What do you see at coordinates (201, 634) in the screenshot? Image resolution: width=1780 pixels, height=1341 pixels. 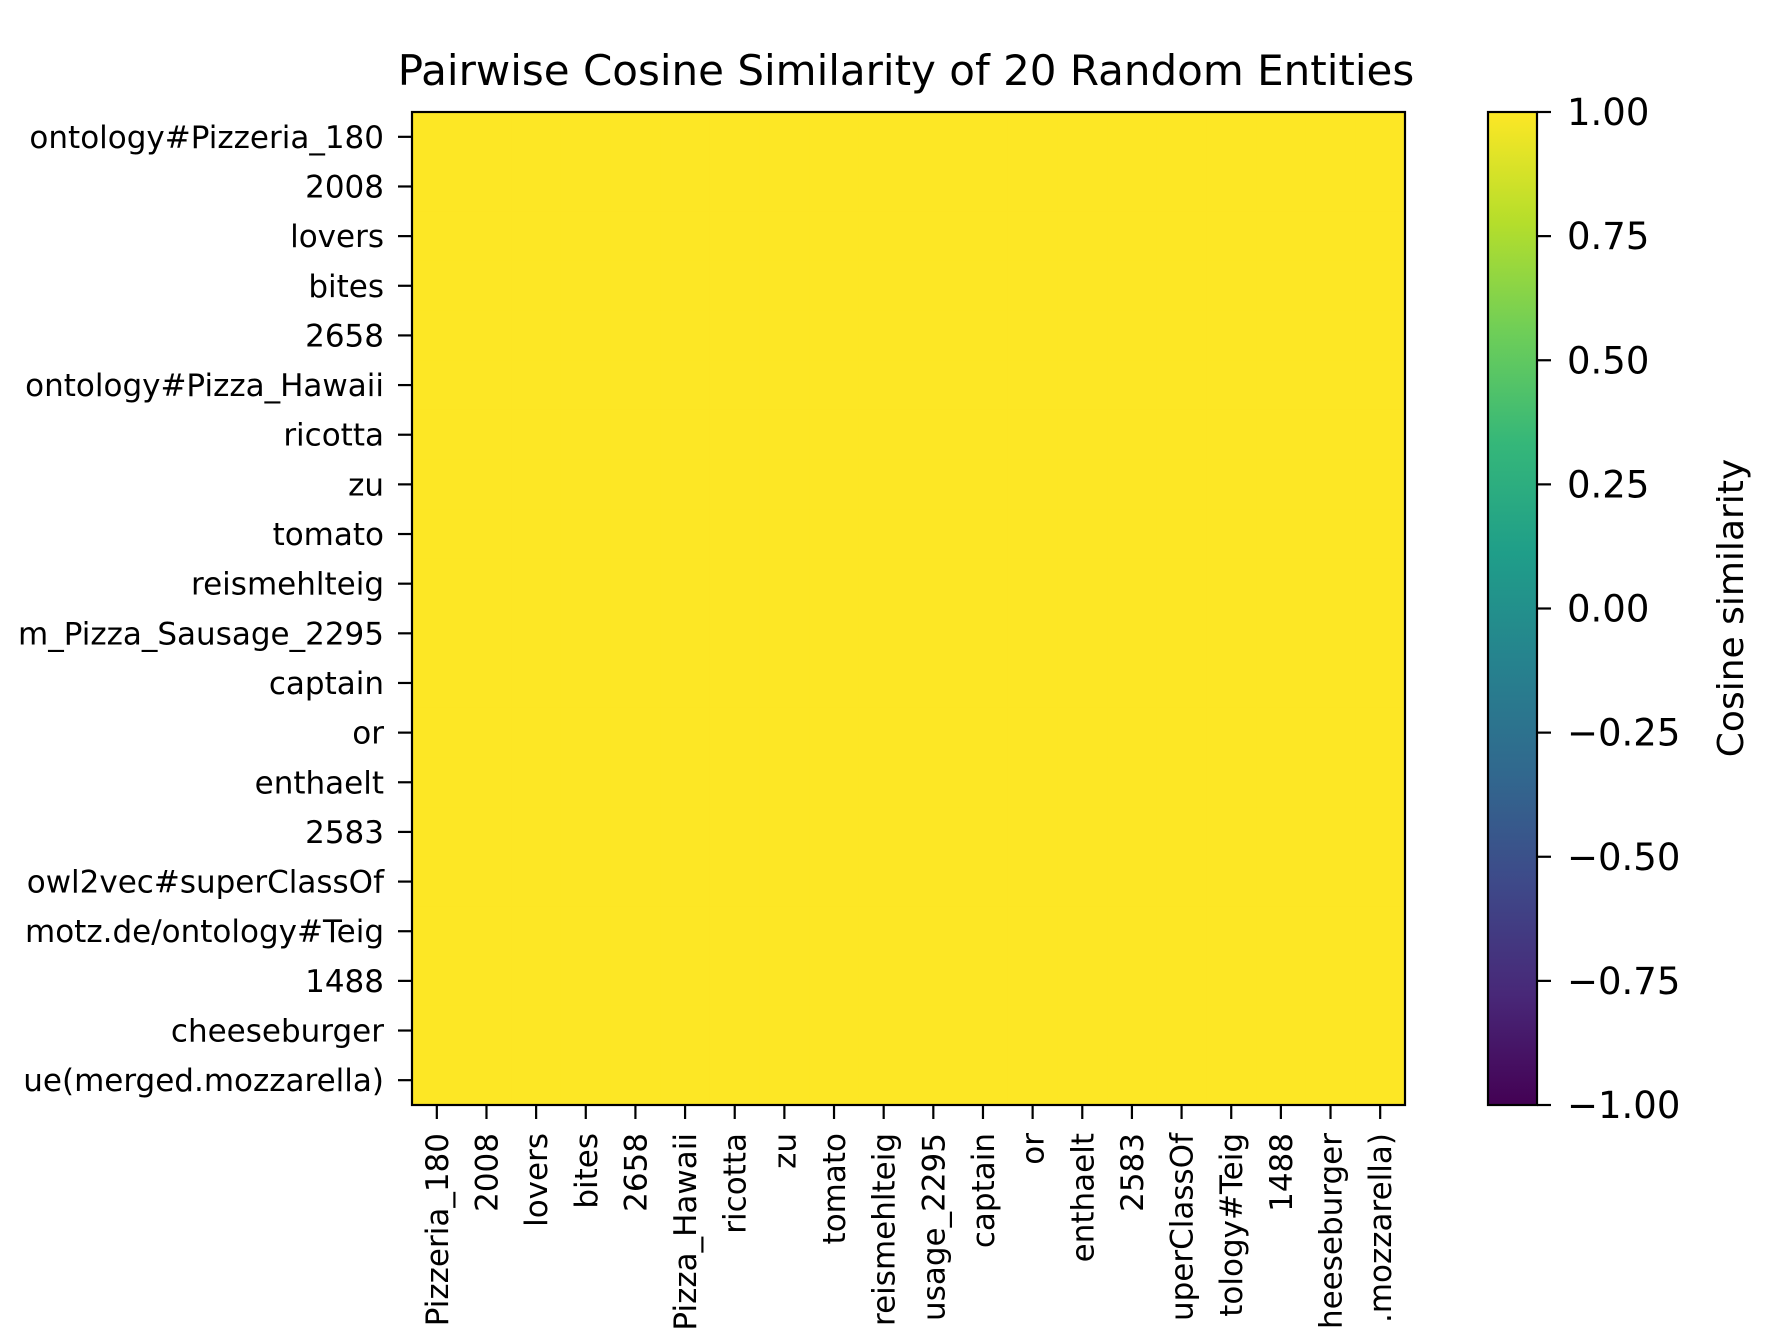 I see `y-tick-label: m_Pizza_Sausage_2295` at bounding box center [201, 634].